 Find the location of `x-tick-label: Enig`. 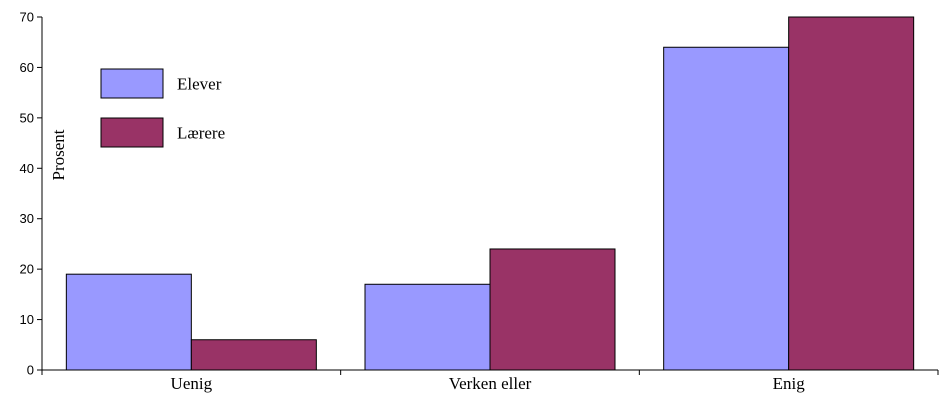

x-tick-label: Enig is located at coordinates (789, 383).